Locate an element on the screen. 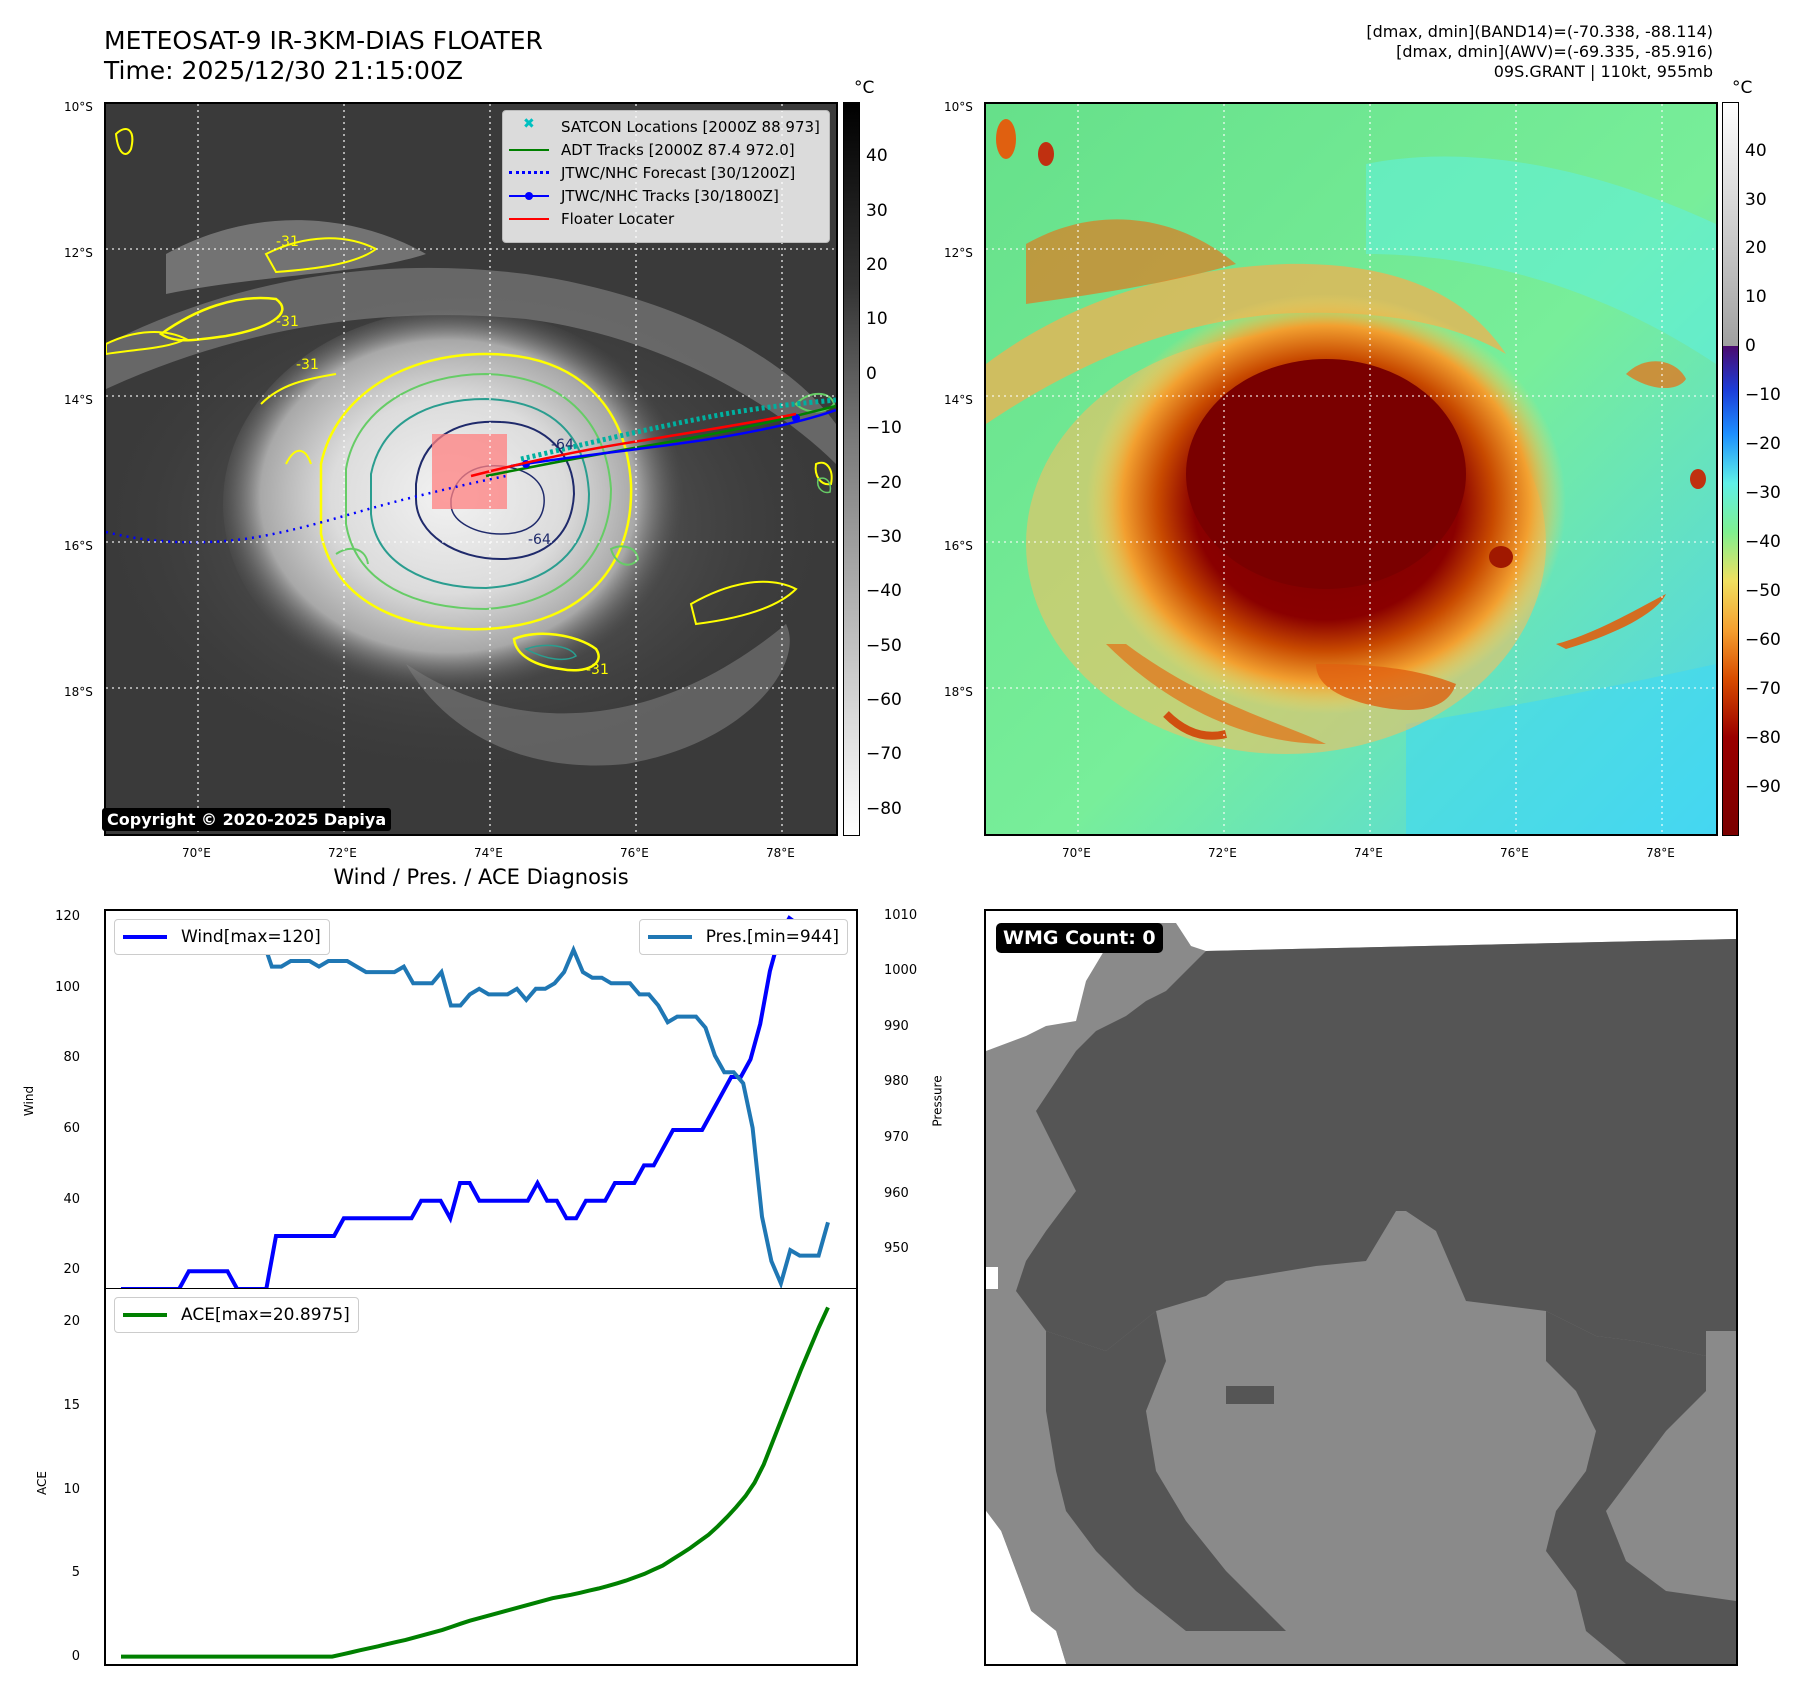 The width and height of the screenshot is (1797, 1691). pressure-series-line is located at coordinates (475, 1104).